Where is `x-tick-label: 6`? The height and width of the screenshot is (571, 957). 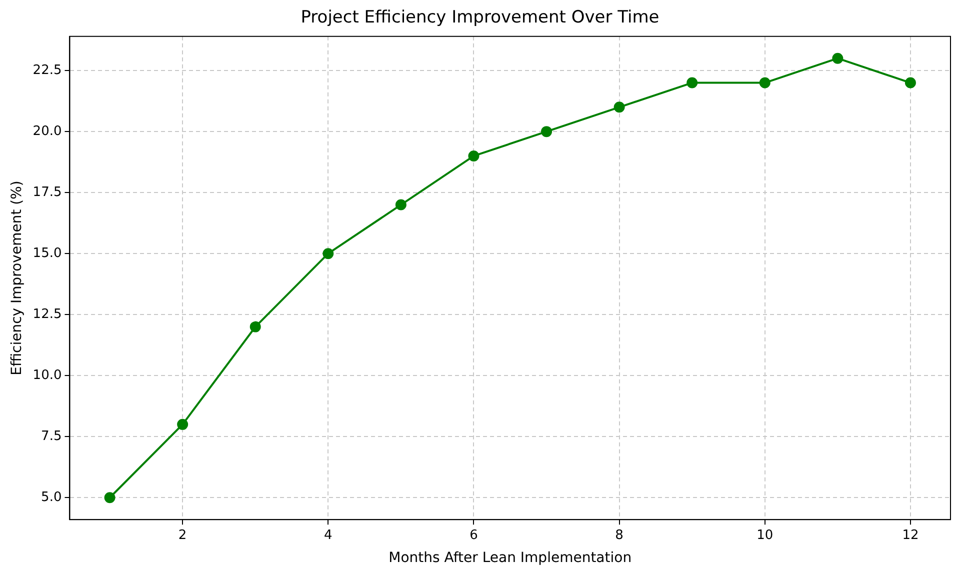
x-tick-label: 6 is located at coordinates (474, 535).